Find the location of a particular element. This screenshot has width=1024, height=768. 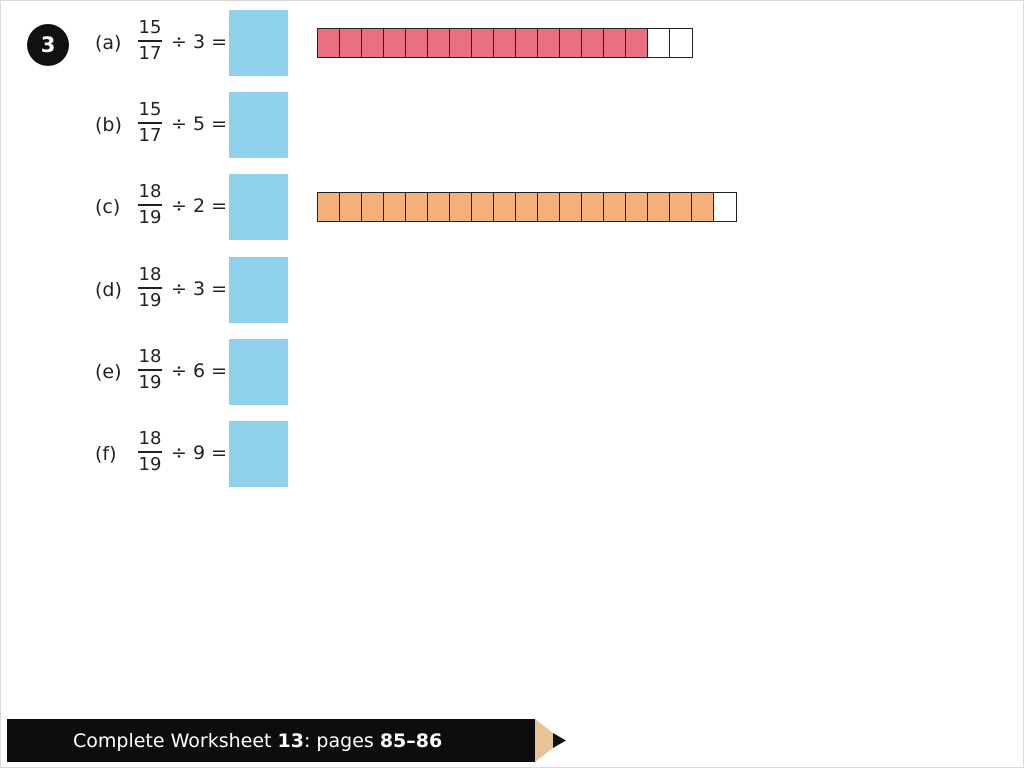

question-part: (e) 18 19 ÷ 6 = is located at coordinates (512, 372).